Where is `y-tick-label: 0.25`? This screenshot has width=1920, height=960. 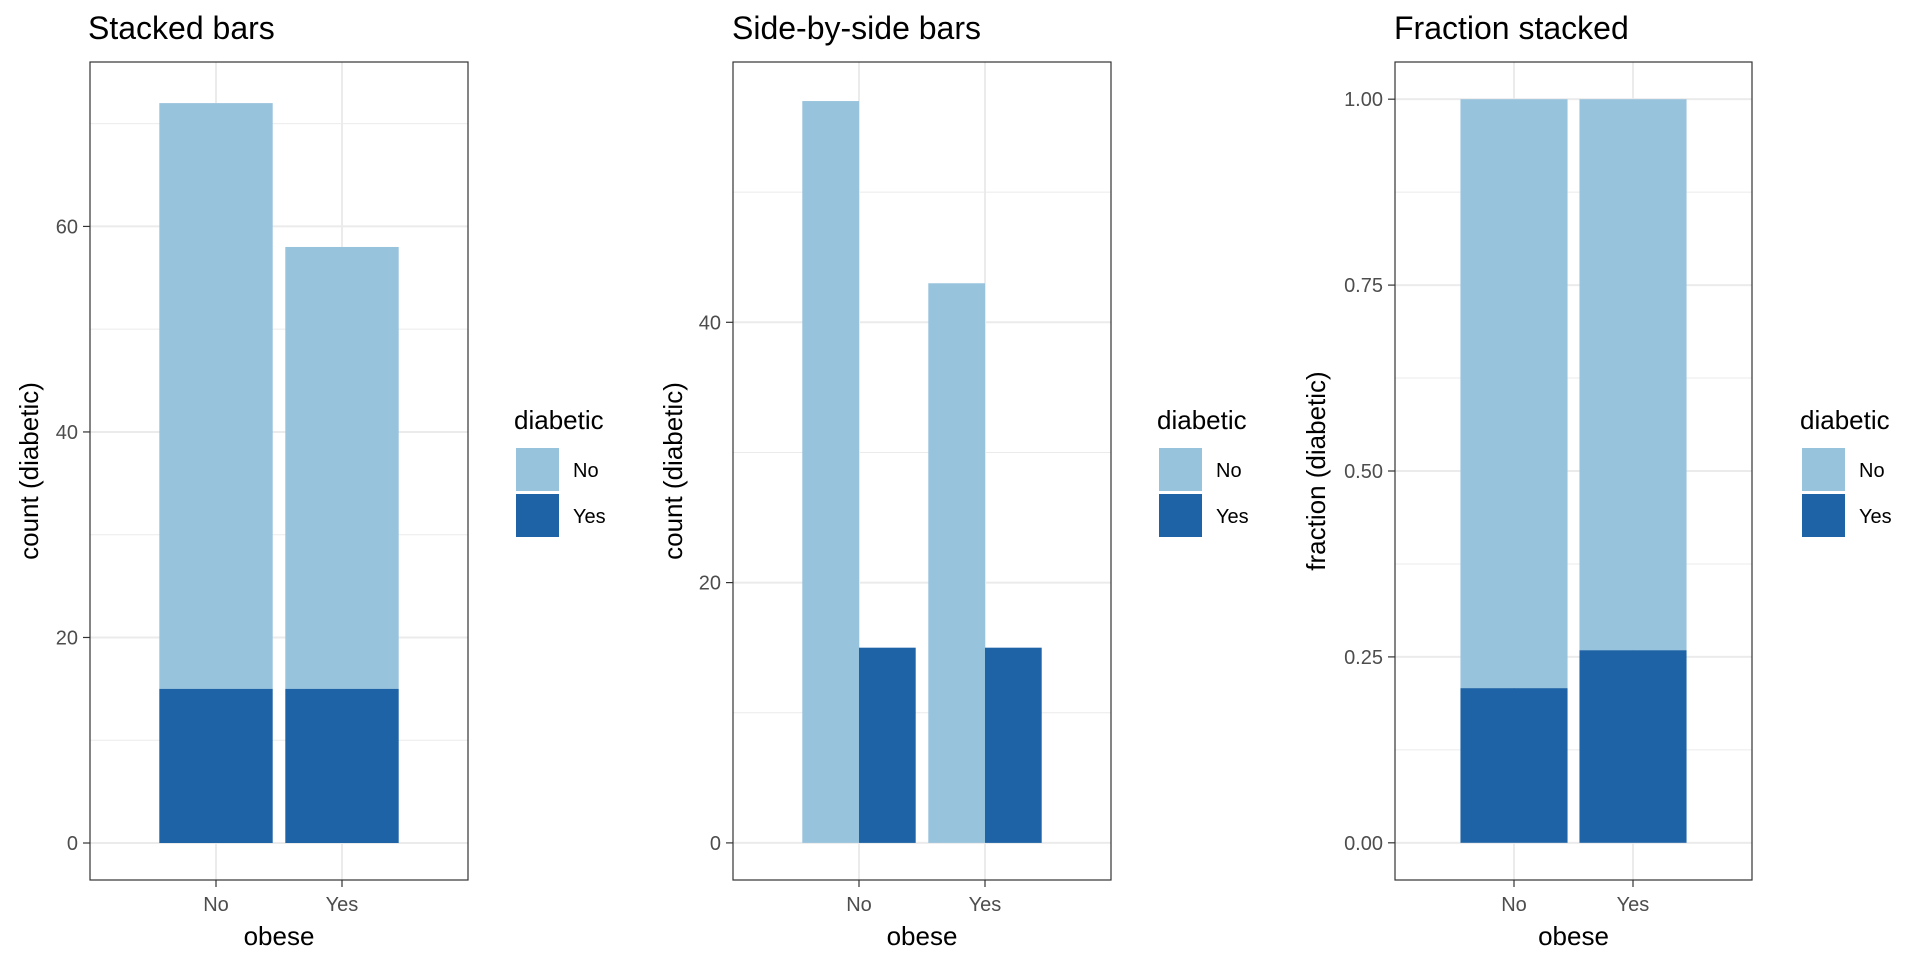
y-tick-label: 0.25 is located at coordinates (1363, 658).